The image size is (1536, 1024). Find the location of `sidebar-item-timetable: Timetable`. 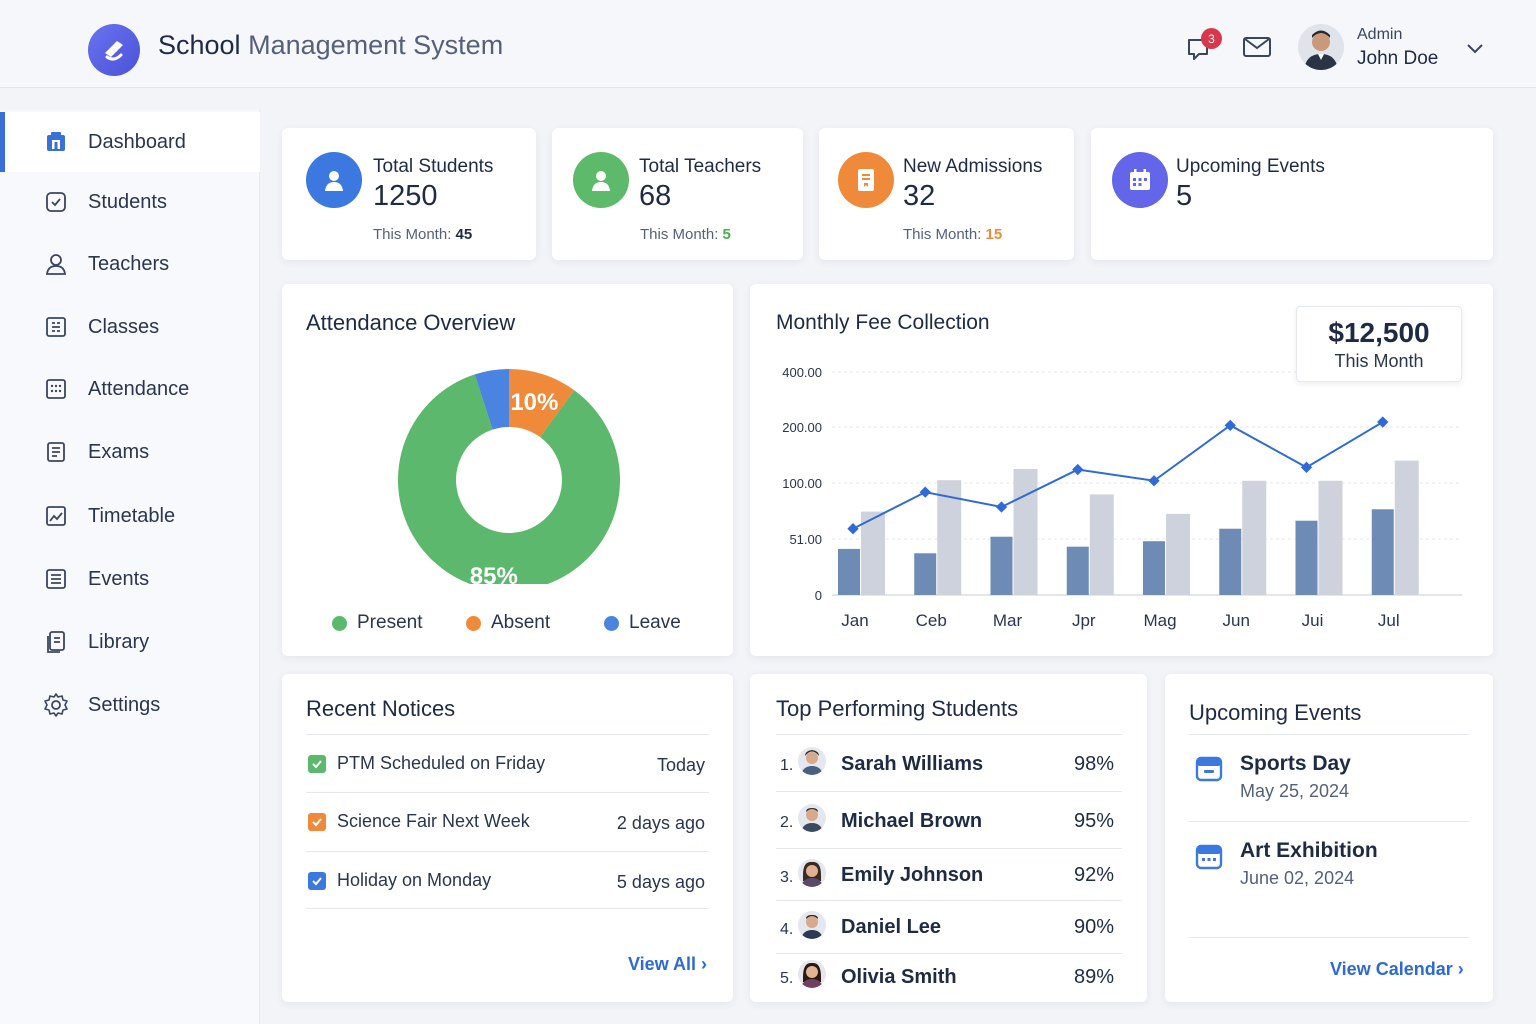

sidebar-item-timetable: Timetable is located at coordinates (130, 516).